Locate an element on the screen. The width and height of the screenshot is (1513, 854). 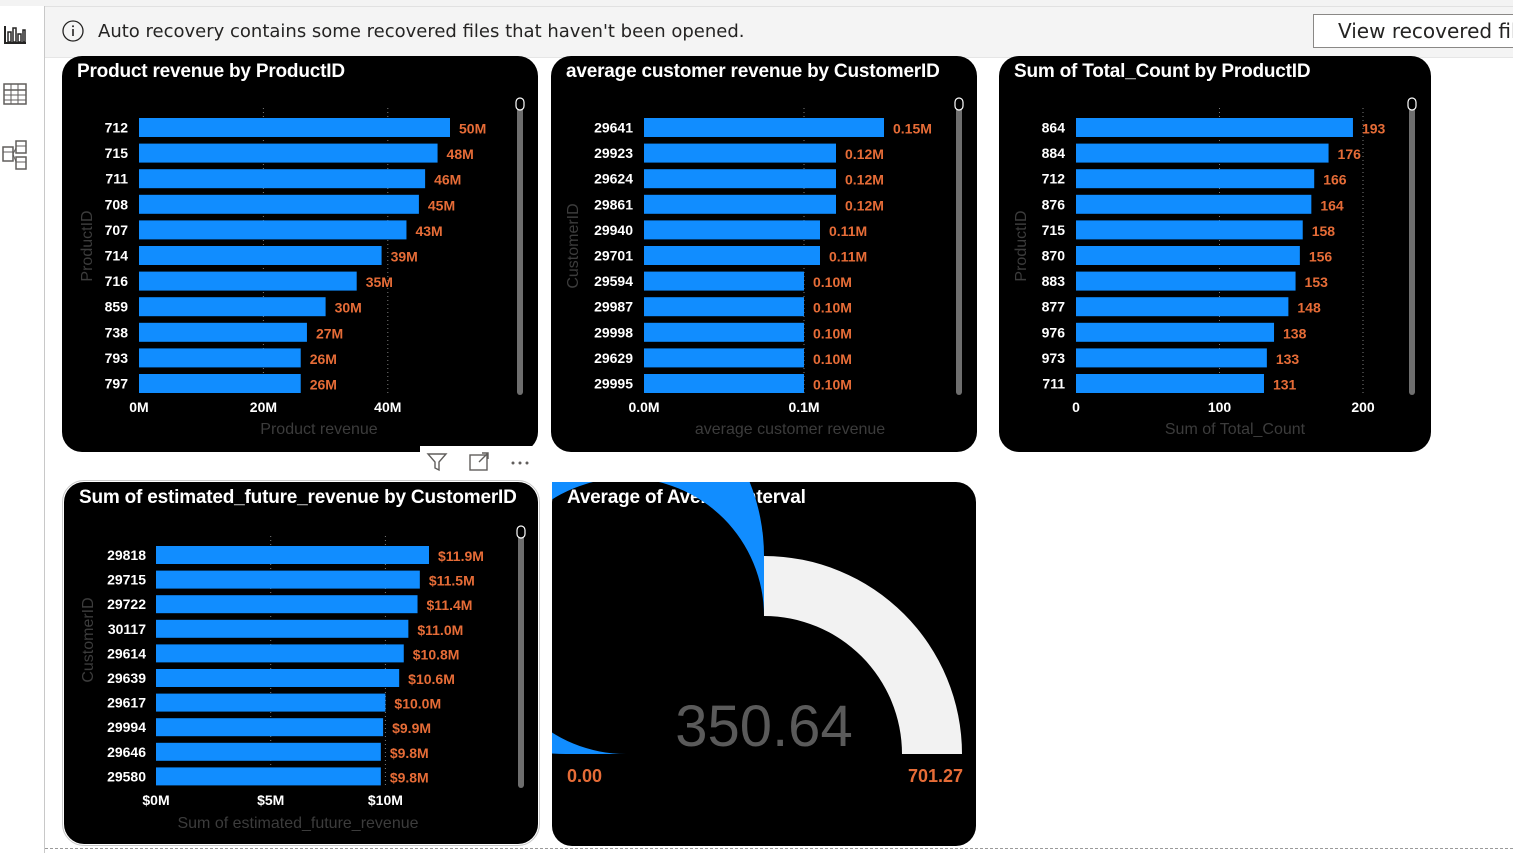
data-label: 26M is located at coordinates (323, 385).